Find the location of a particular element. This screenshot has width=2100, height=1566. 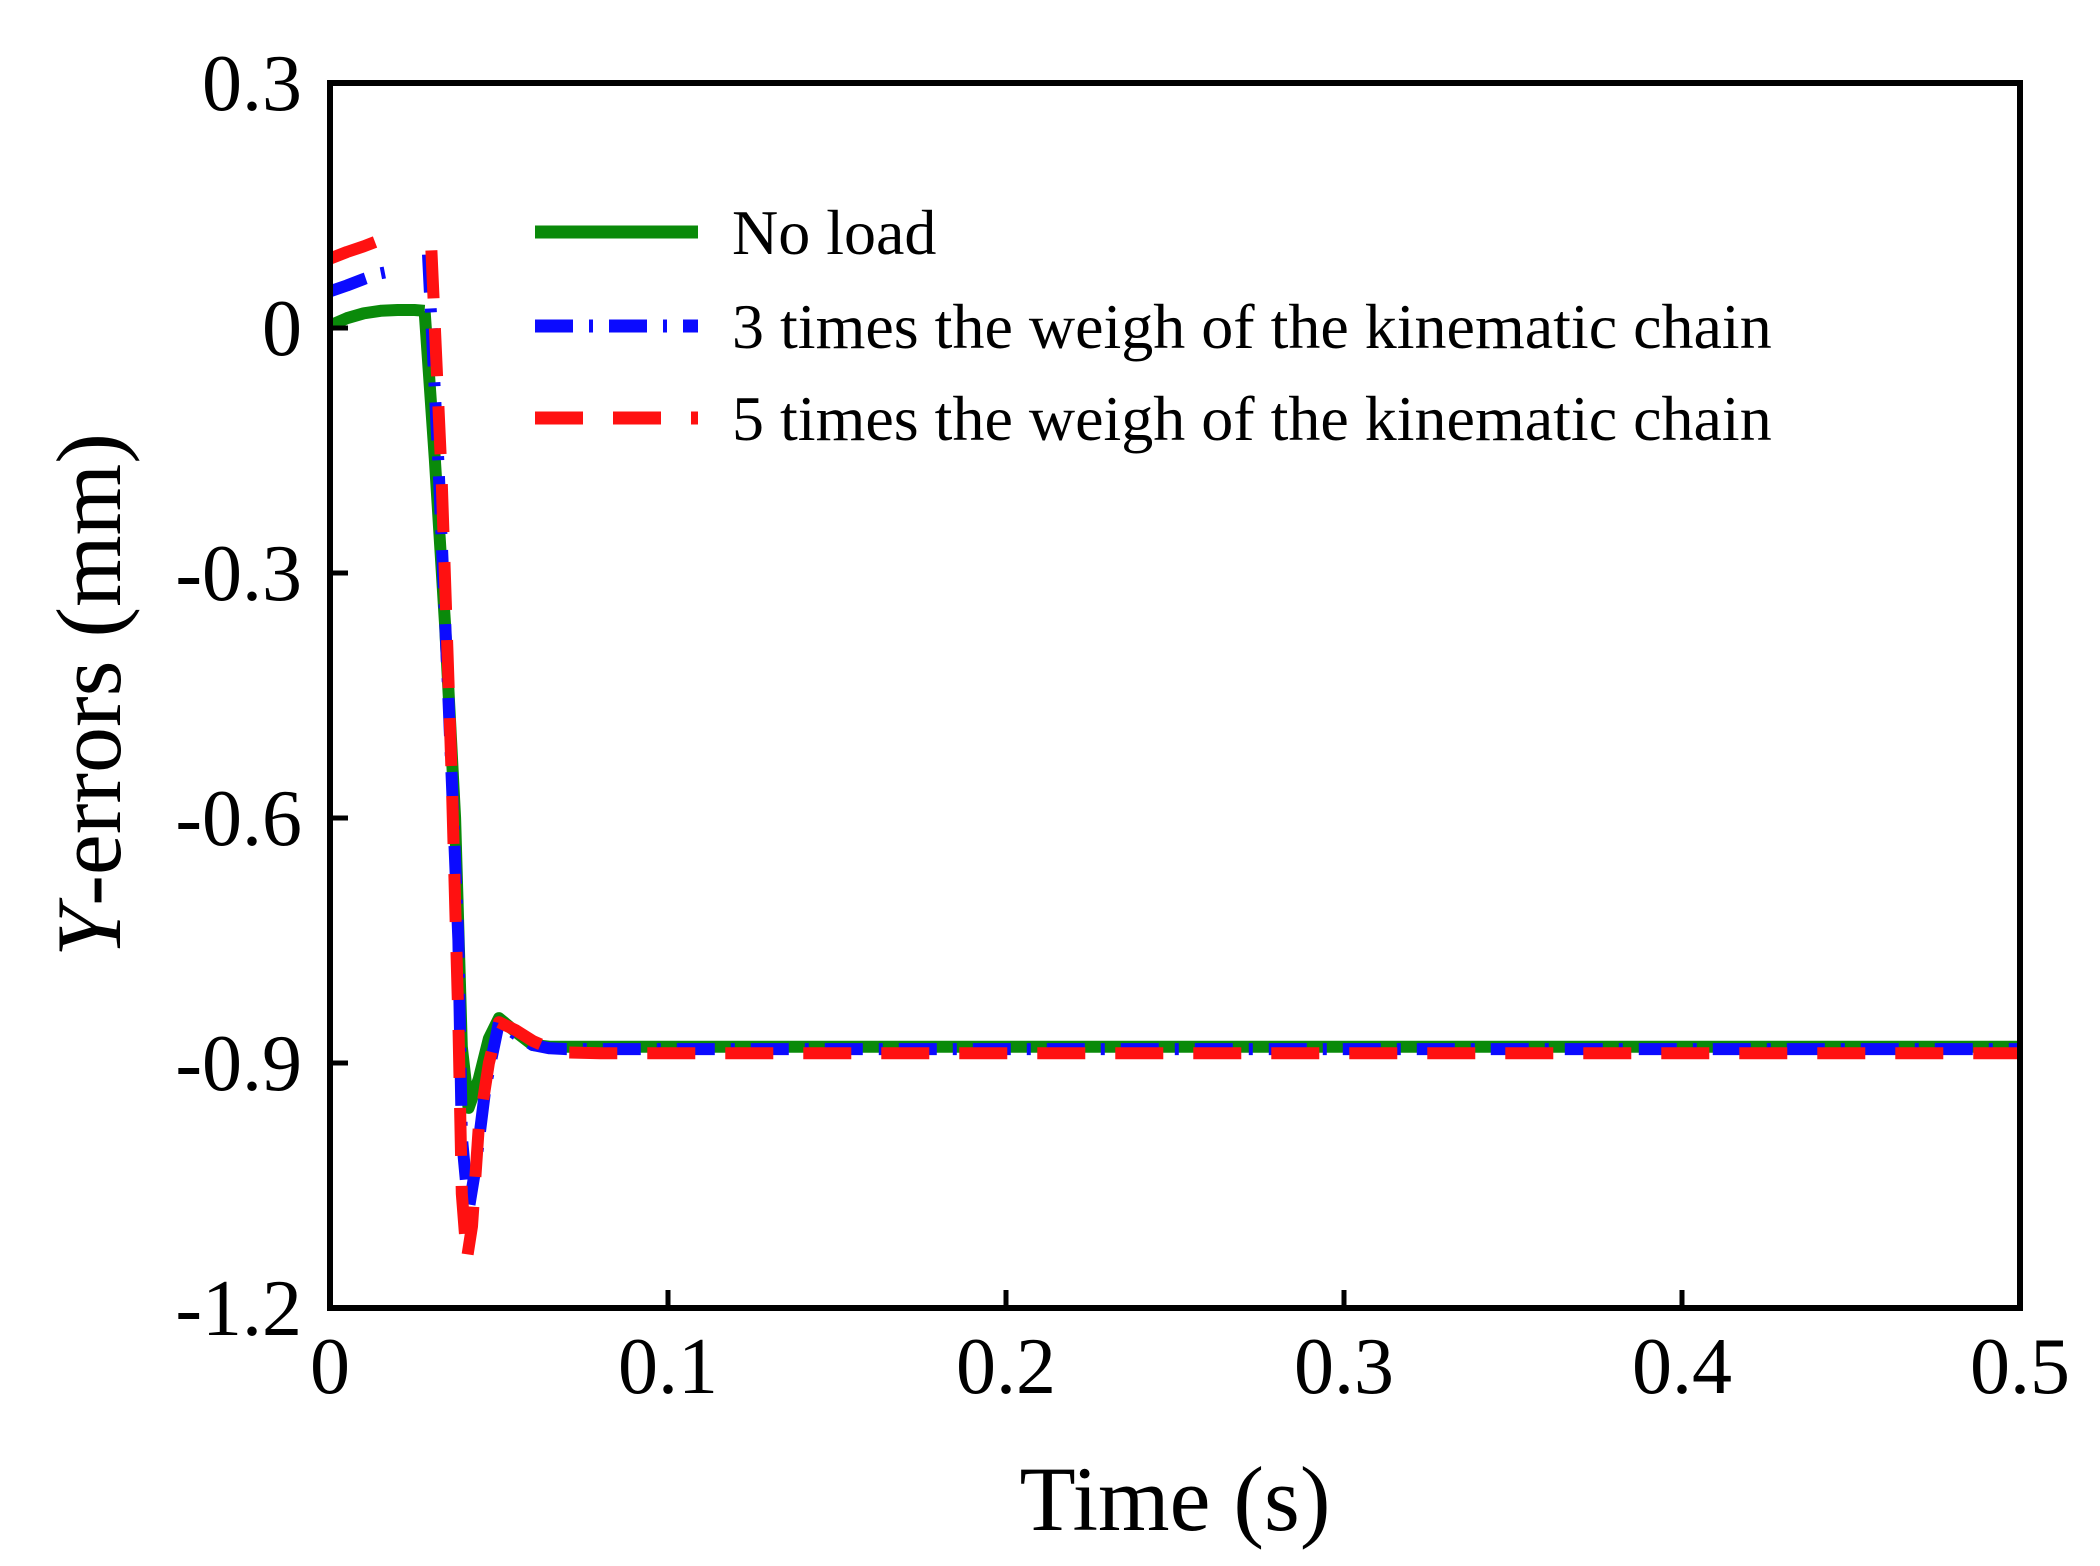

y-axis-title-italic: Y is located at coordinates (89, 927).